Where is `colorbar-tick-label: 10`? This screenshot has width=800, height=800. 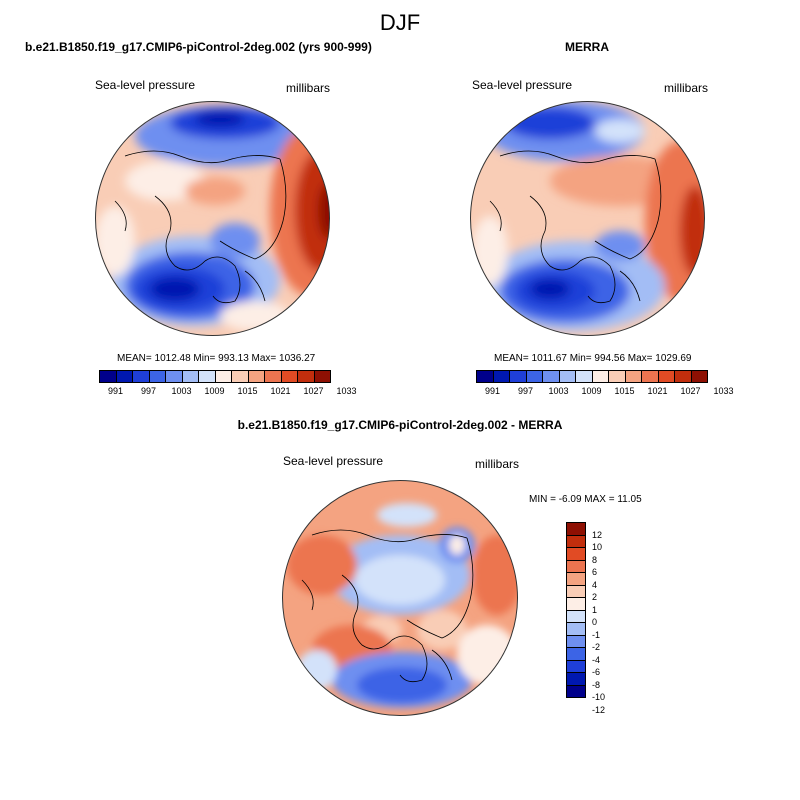 colorbar-tick-label: 10 is located at coordinates (597, 547).